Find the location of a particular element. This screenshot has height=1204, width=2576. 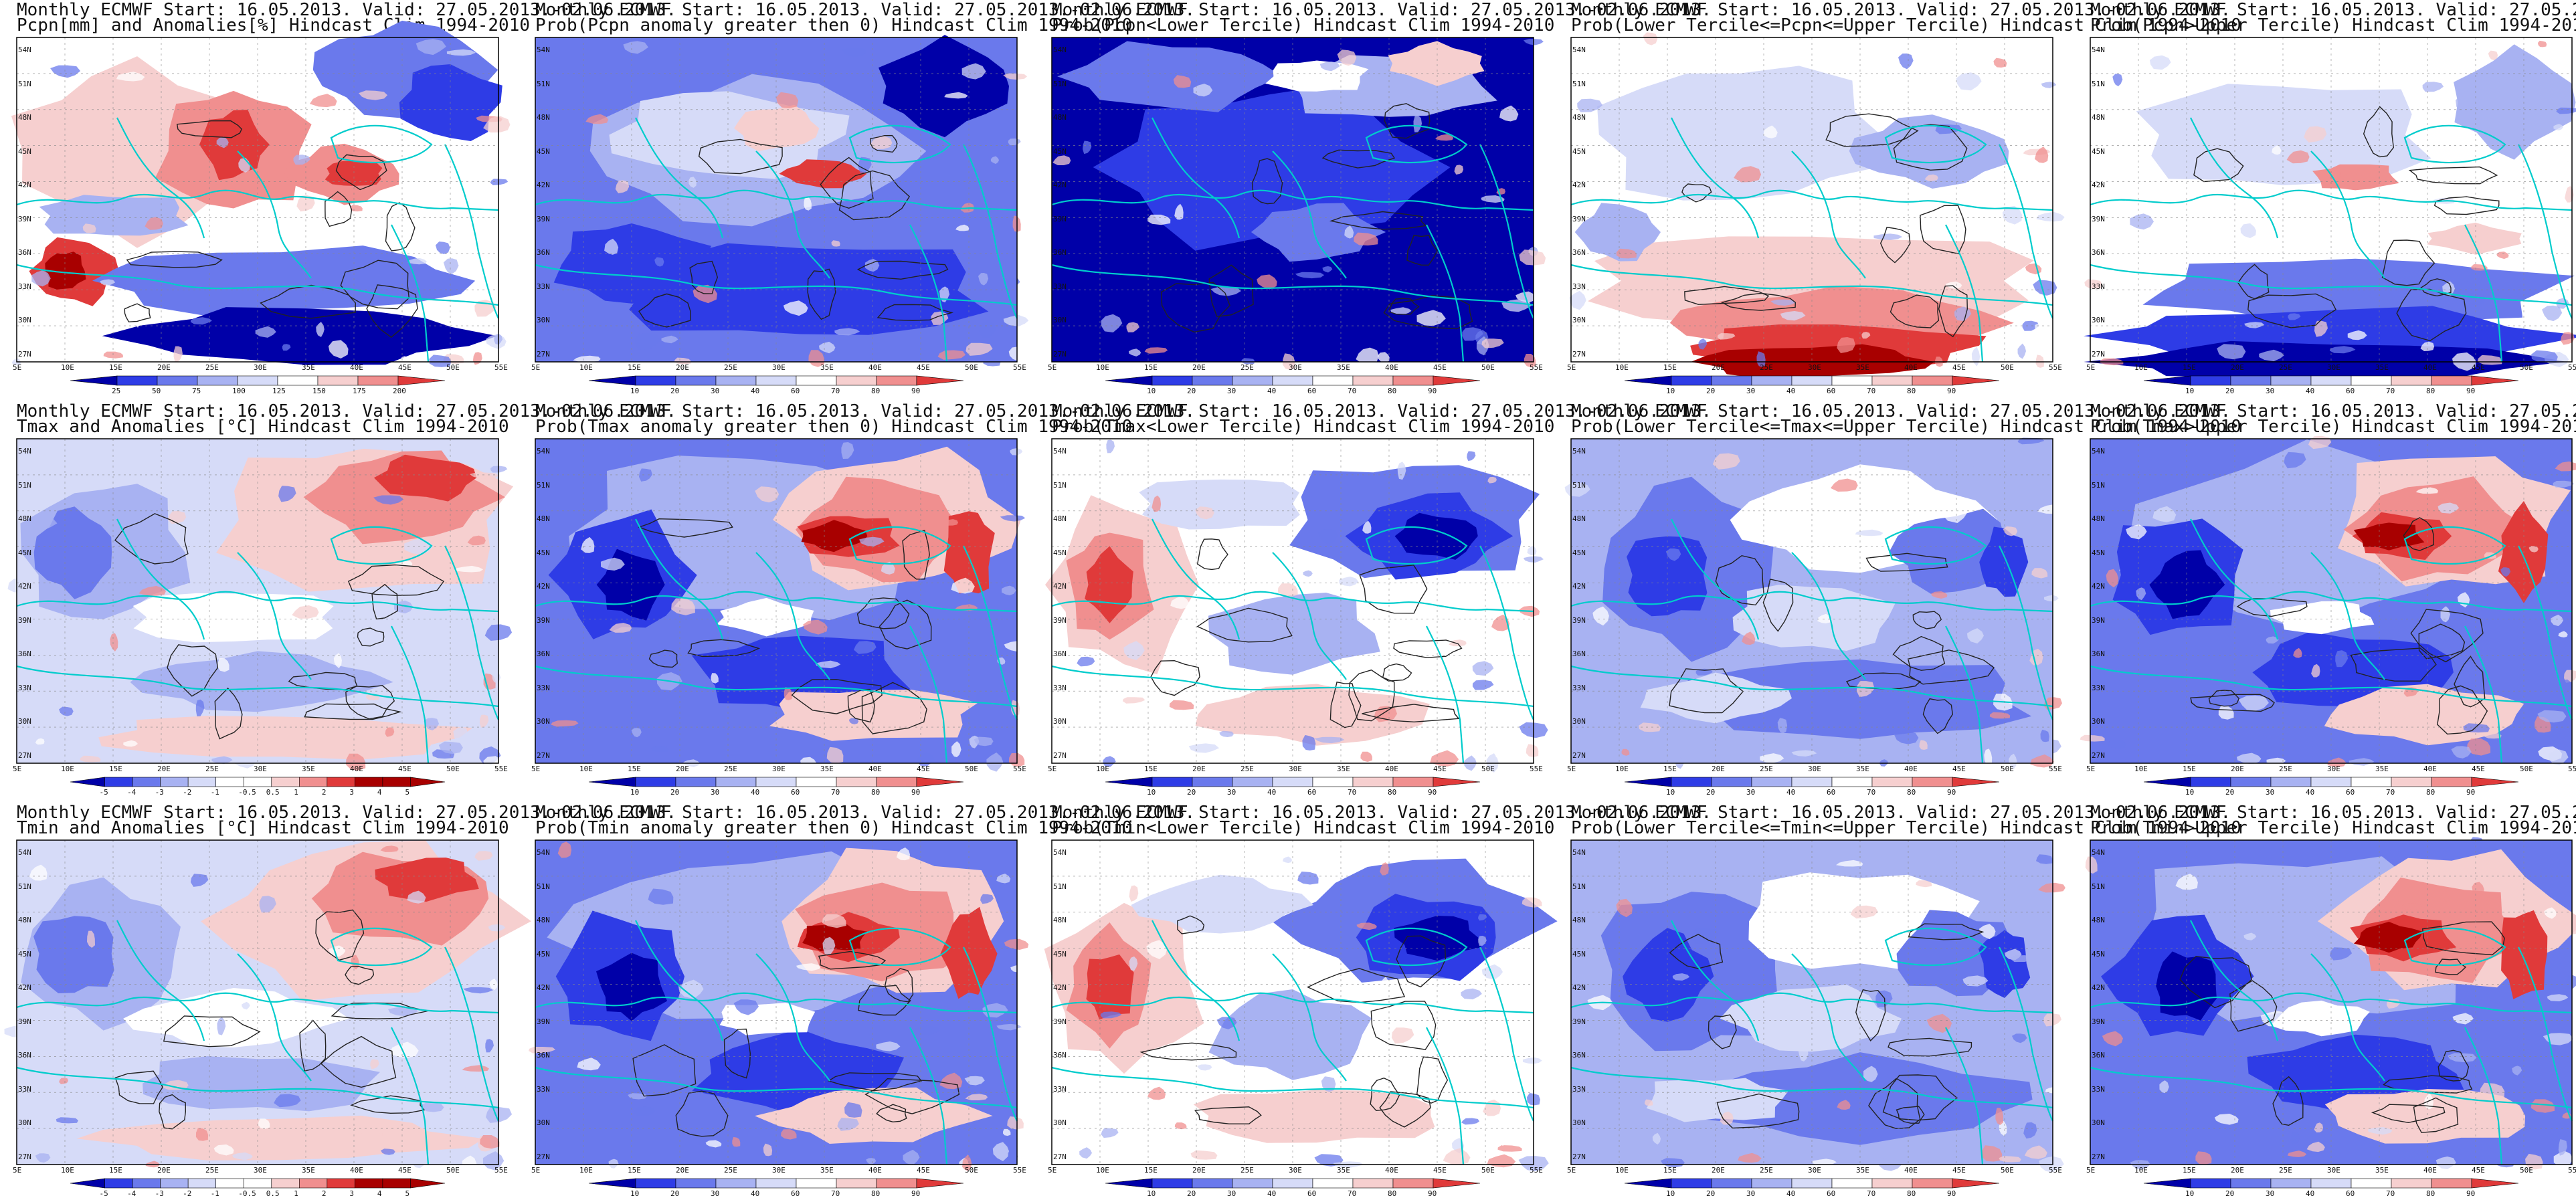

lat-tick-label: 36N is located at coordinates (1579, 1055).